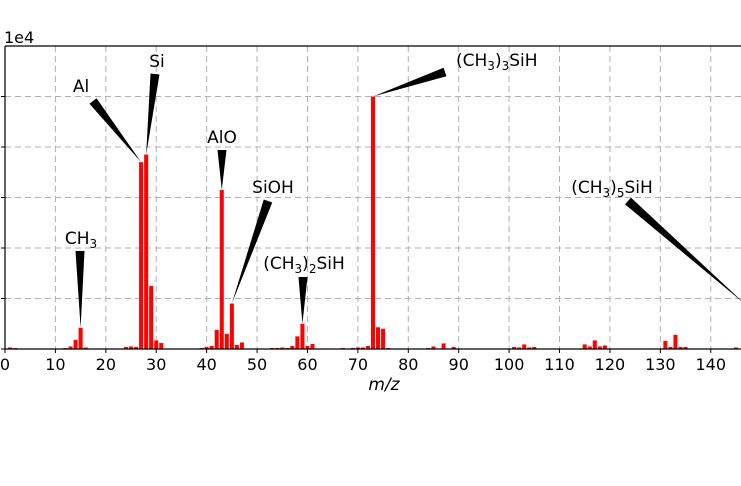 The width and height of the screenshot is (741, 486). What do you see at coordinates (222, 138) in the screenshot?
I see `annotation-label-alo: AlO` at bounding box center [222, 138].